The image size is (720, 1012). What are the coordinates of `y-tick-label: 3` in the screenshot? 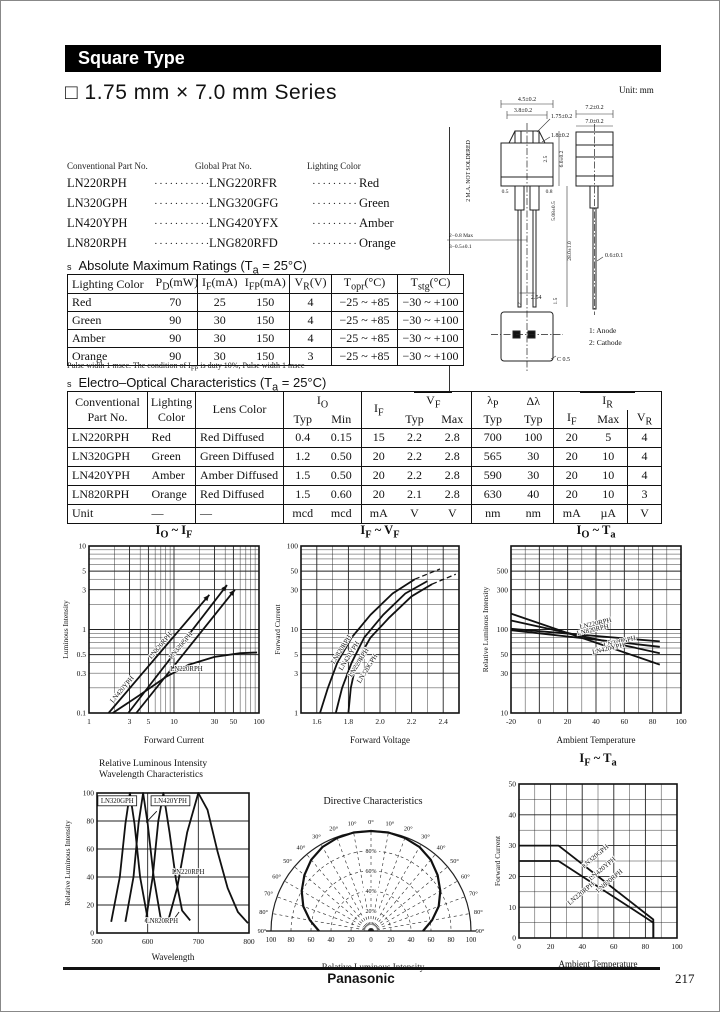 It's located at (84, 589).